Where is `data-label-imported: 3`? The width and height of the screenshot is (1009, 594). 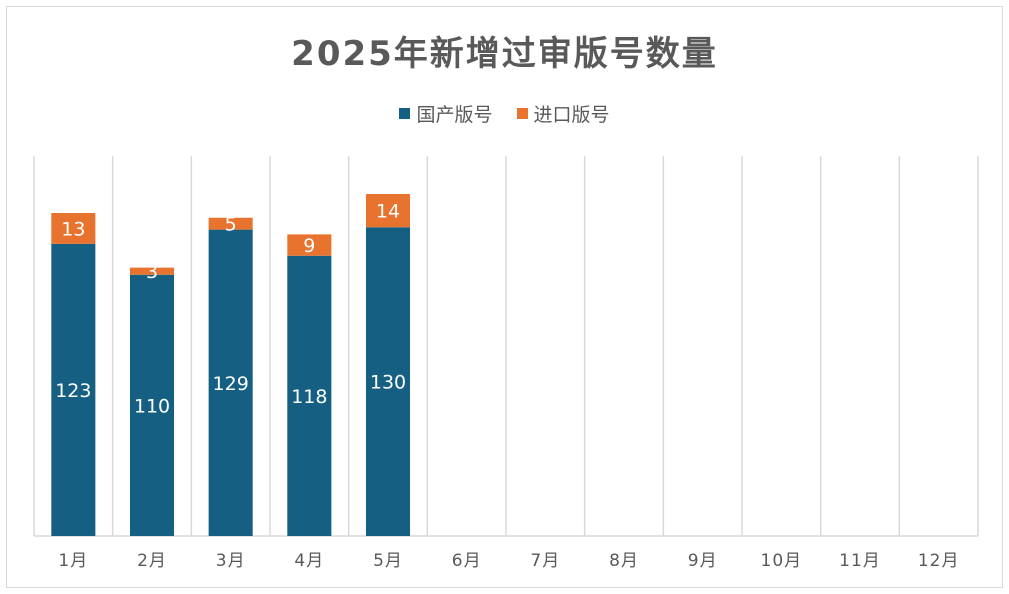
data-label-imported: 3 is located at coordinates (152, 272).